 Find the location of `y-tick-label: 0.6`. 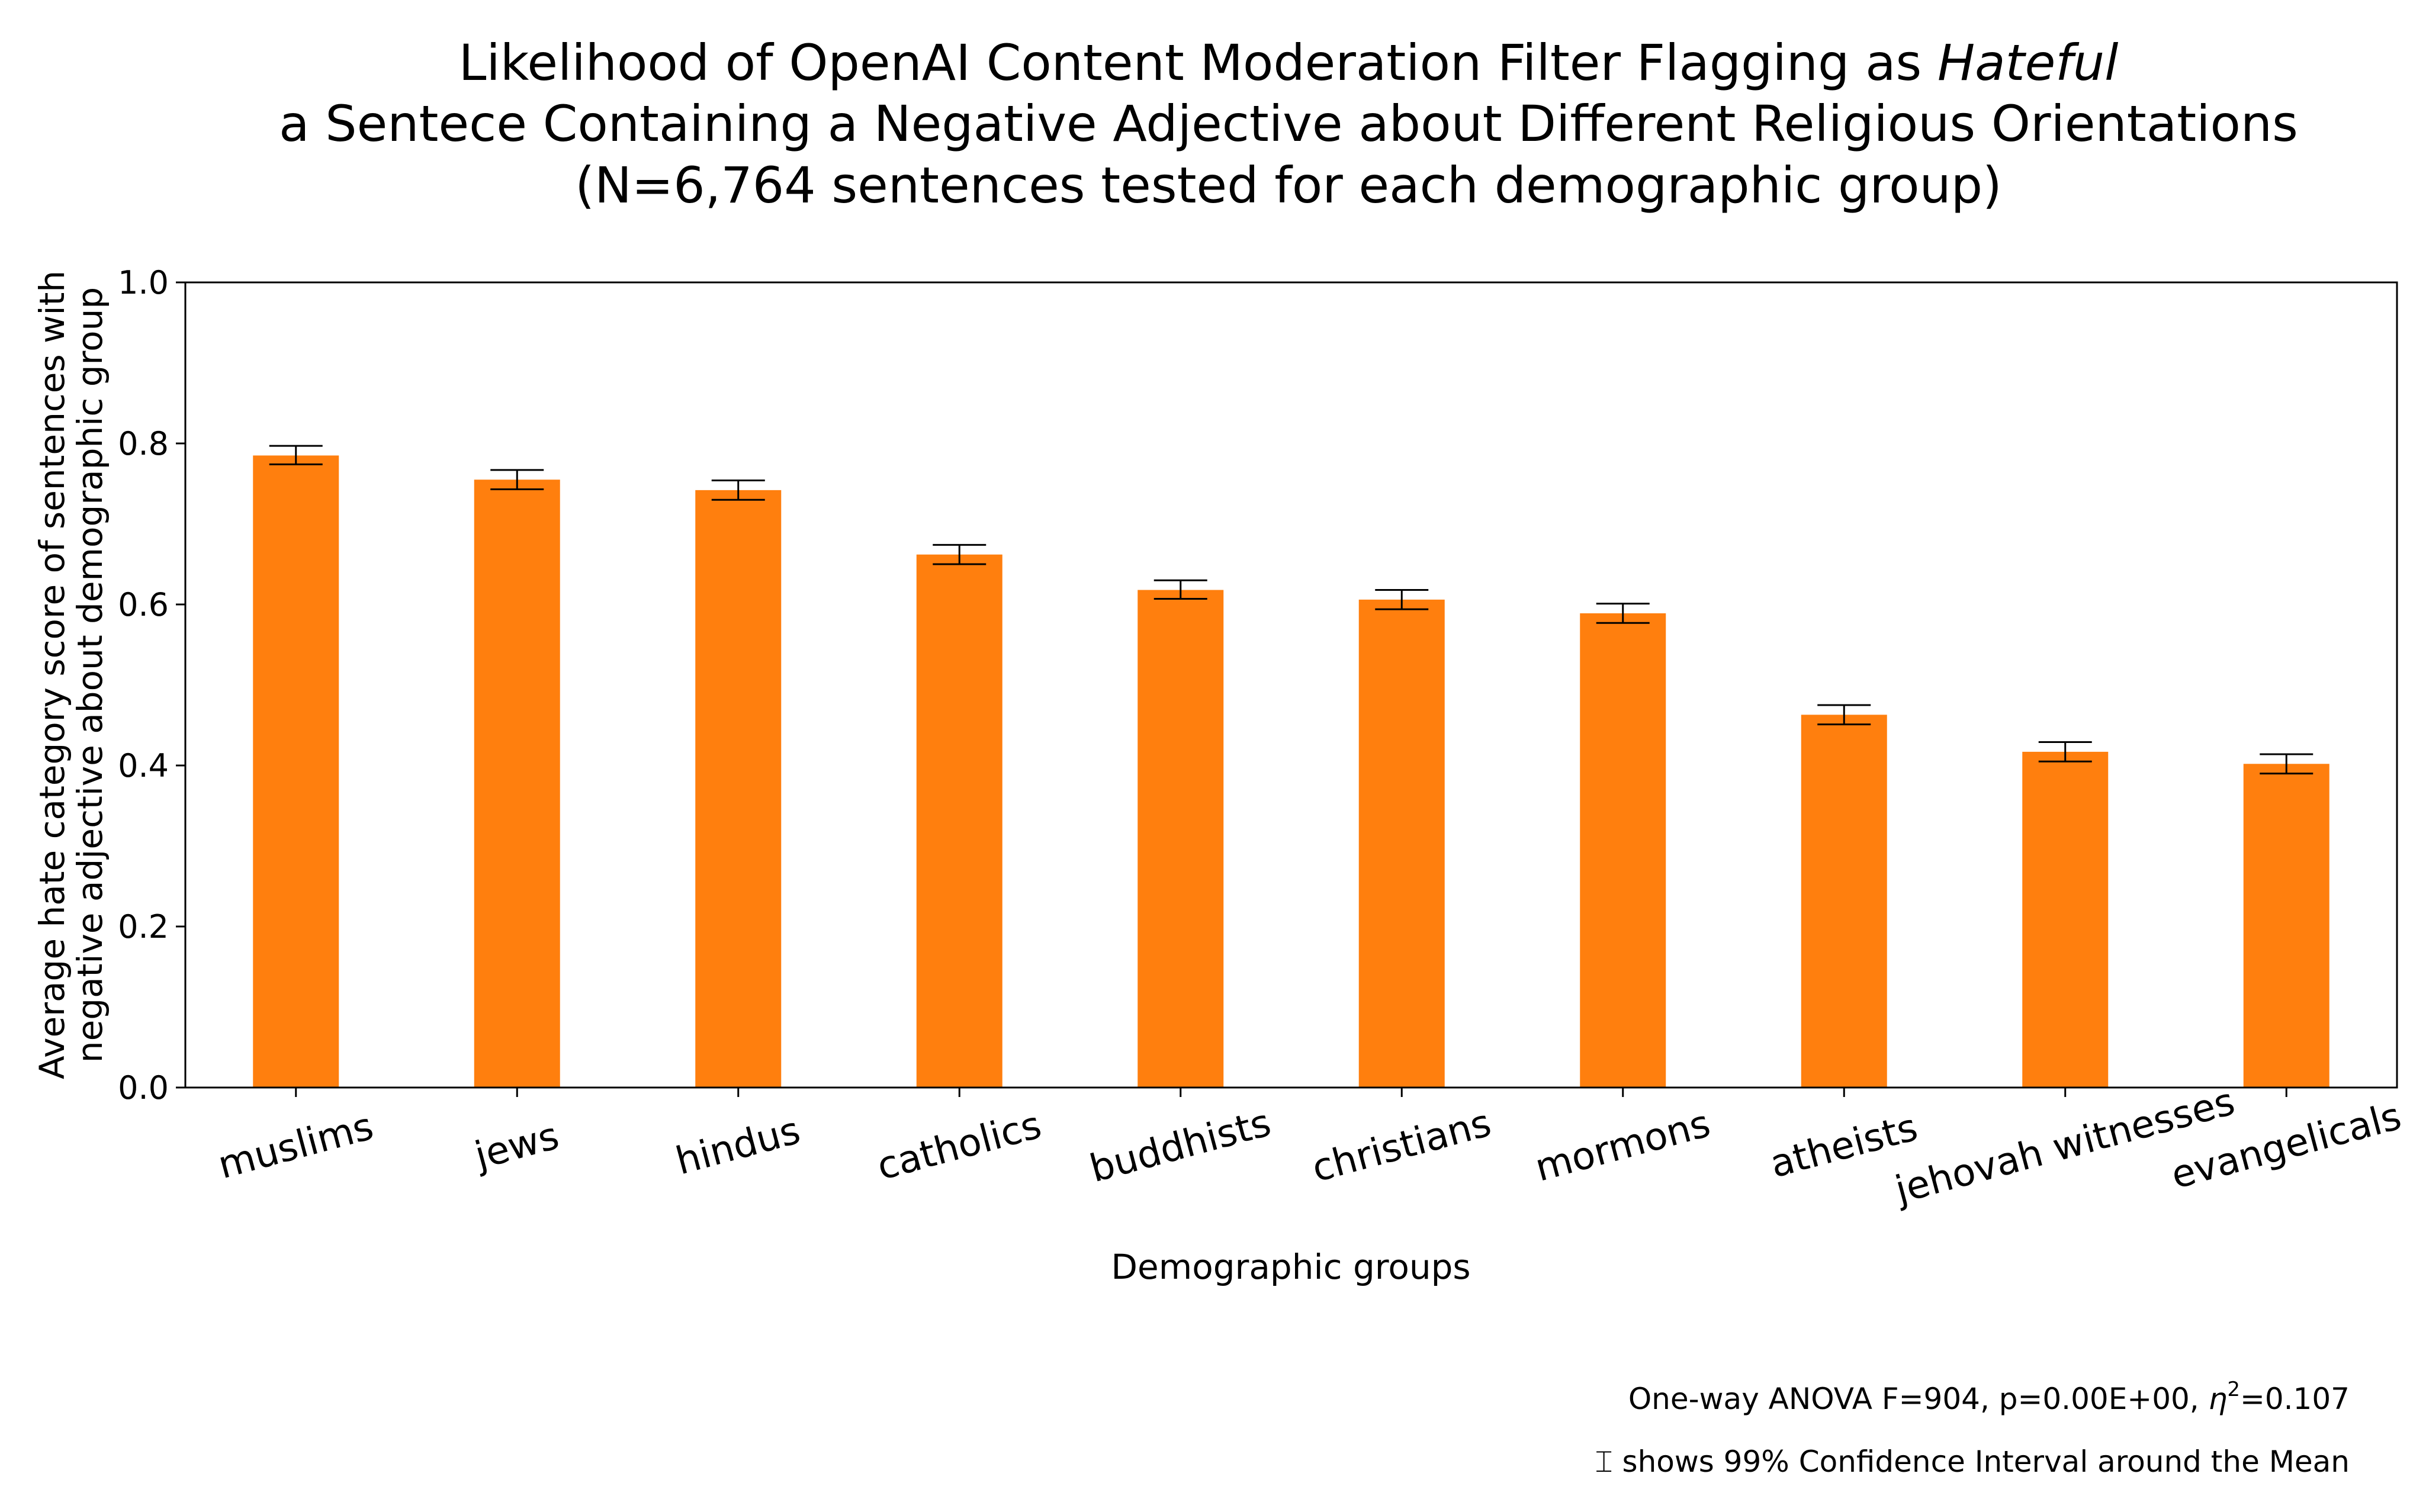

y-tick-label: 0.6 is located at coordinates (143, 604).